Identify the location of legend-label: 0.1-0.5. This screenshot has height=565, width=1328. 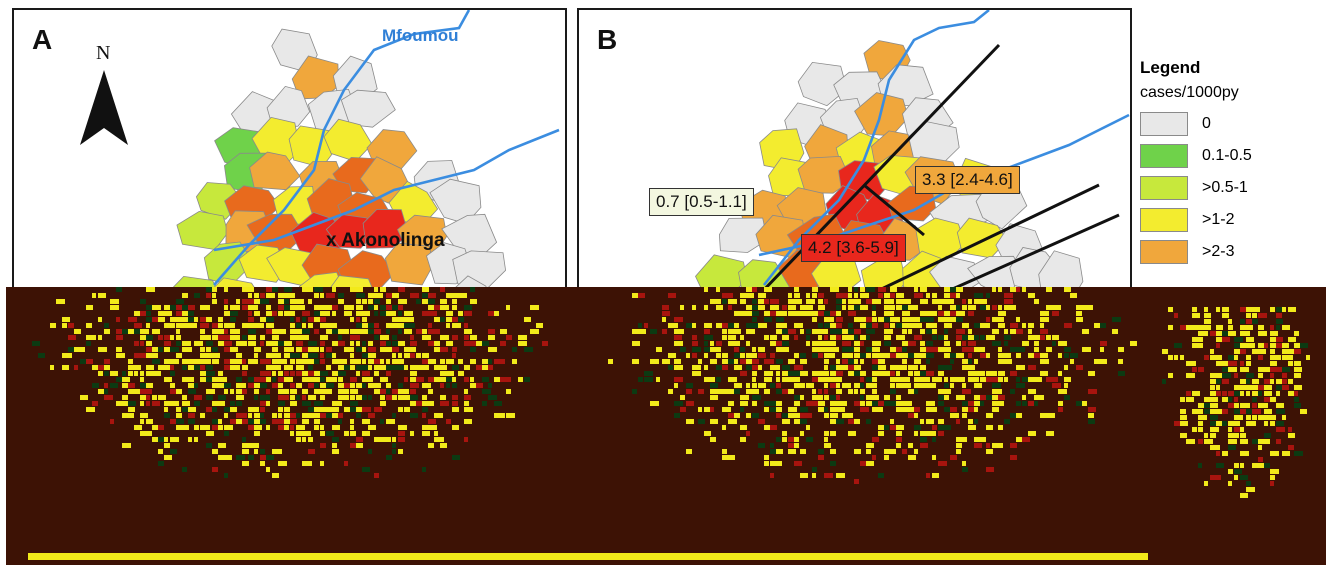
(1227, 155).